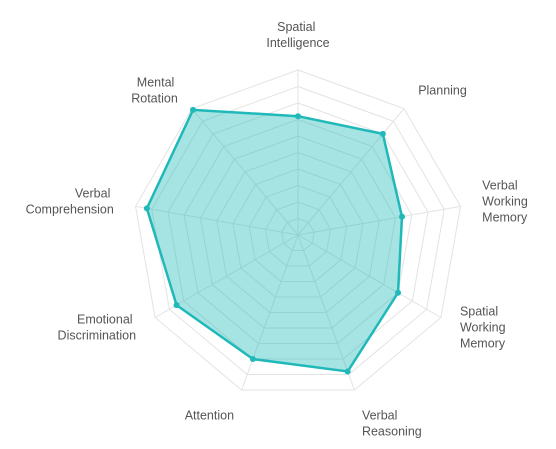 This screenshot has width=556, height=449. What do you see at coordinates (154, 91) in the screenshot?
I see `axis-label: Mental Rotation` at bounding box center [154, 91].